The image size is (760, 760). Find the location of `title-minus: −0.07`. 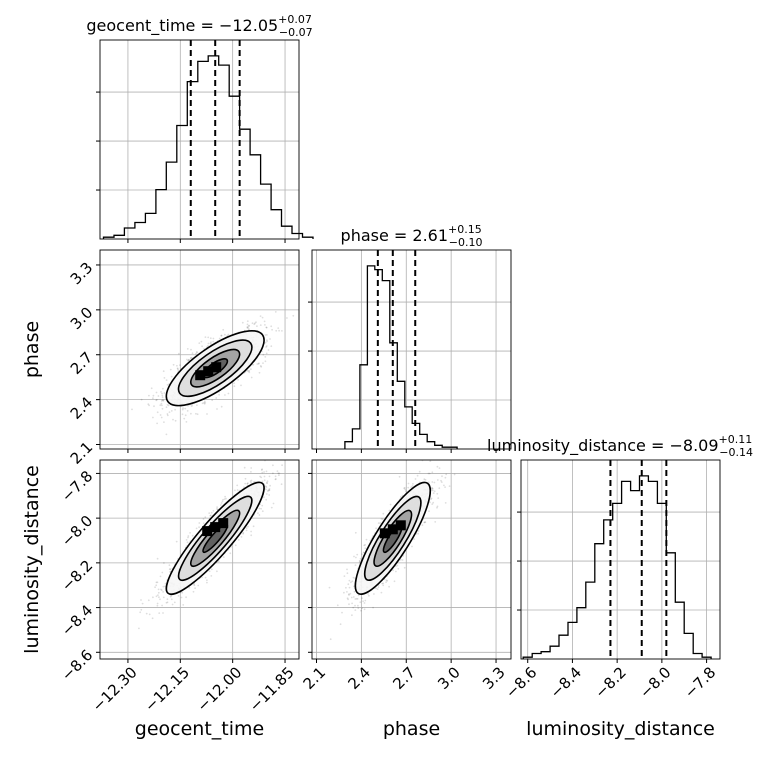

title-minus: −0.07 is located at coordinates (296, 32).